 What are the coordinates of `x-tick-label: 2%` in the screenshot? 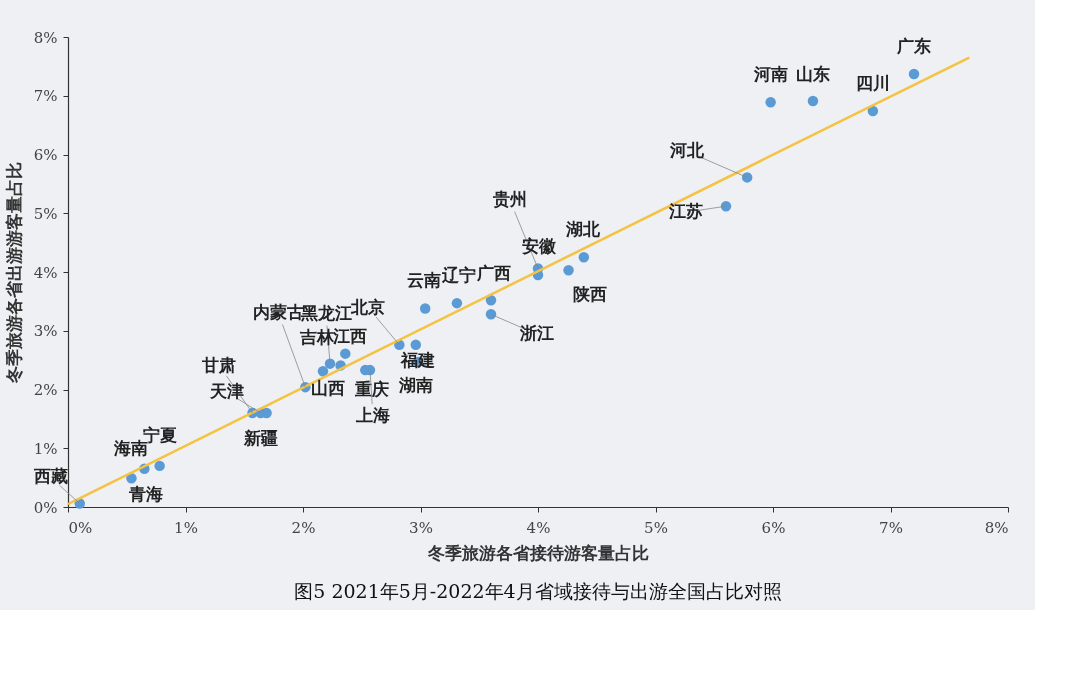 It's located at (303, 527).